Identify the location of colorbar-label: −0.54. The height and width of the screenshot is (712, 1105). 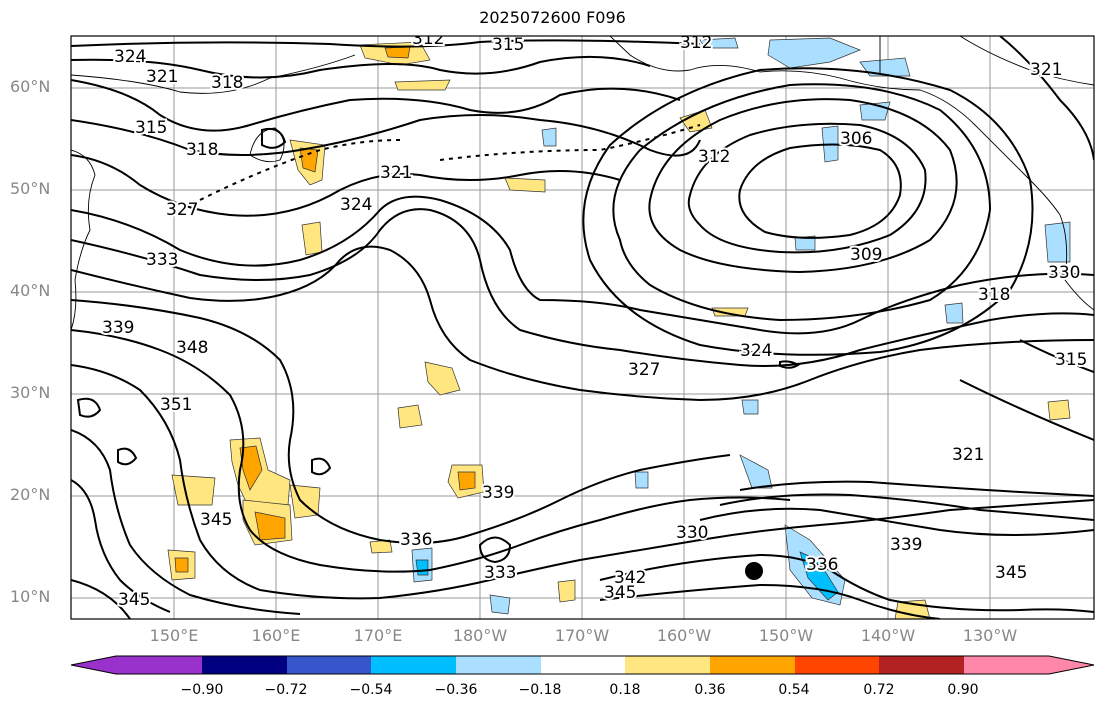
(371, 690).